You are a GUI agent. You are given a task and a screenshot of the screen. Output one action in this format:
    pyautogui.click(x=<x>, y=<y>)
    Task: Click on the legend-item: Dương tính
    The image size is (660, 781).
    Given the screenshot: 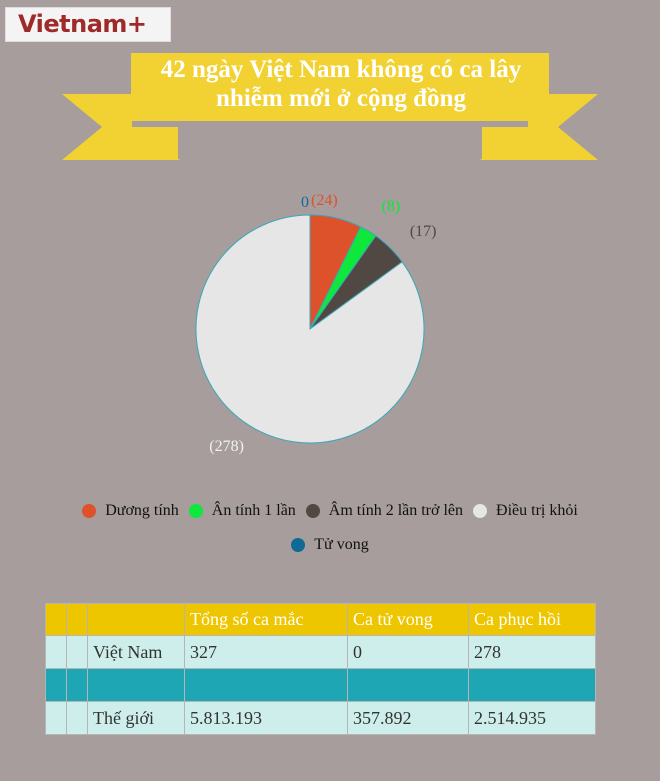 What is the action you would take?
    pyautogui.click(x=130, y=511)
    